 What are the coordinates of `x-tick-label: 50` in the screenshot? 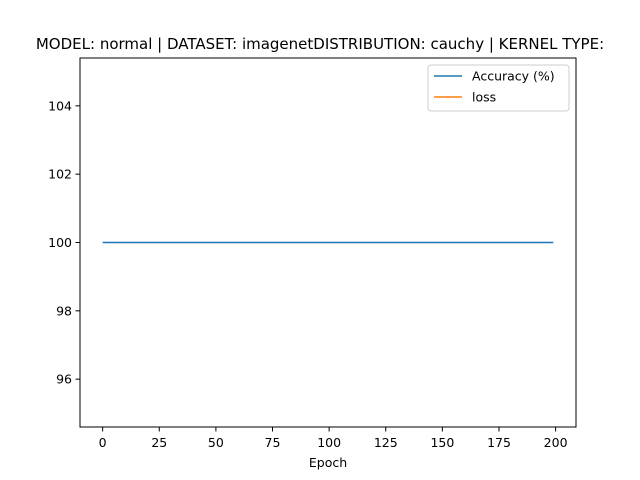 It's located at (216, 442).